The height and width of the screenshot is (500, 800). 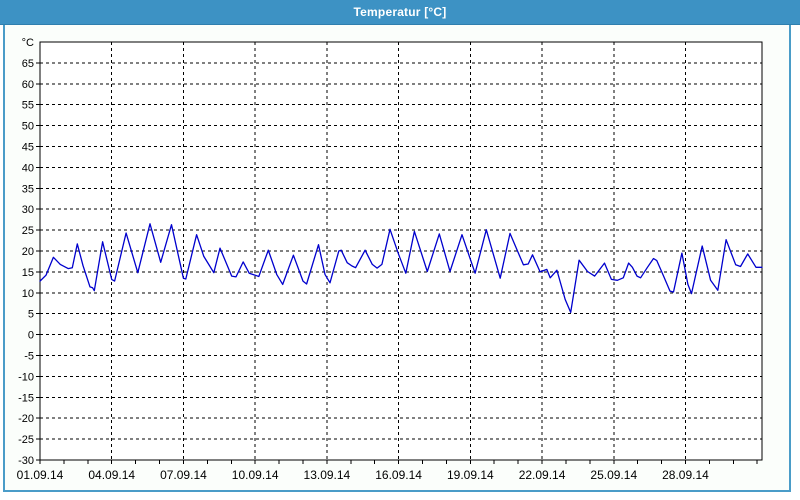 I want to click on svg-text: 35, so click(x=28, y=189).